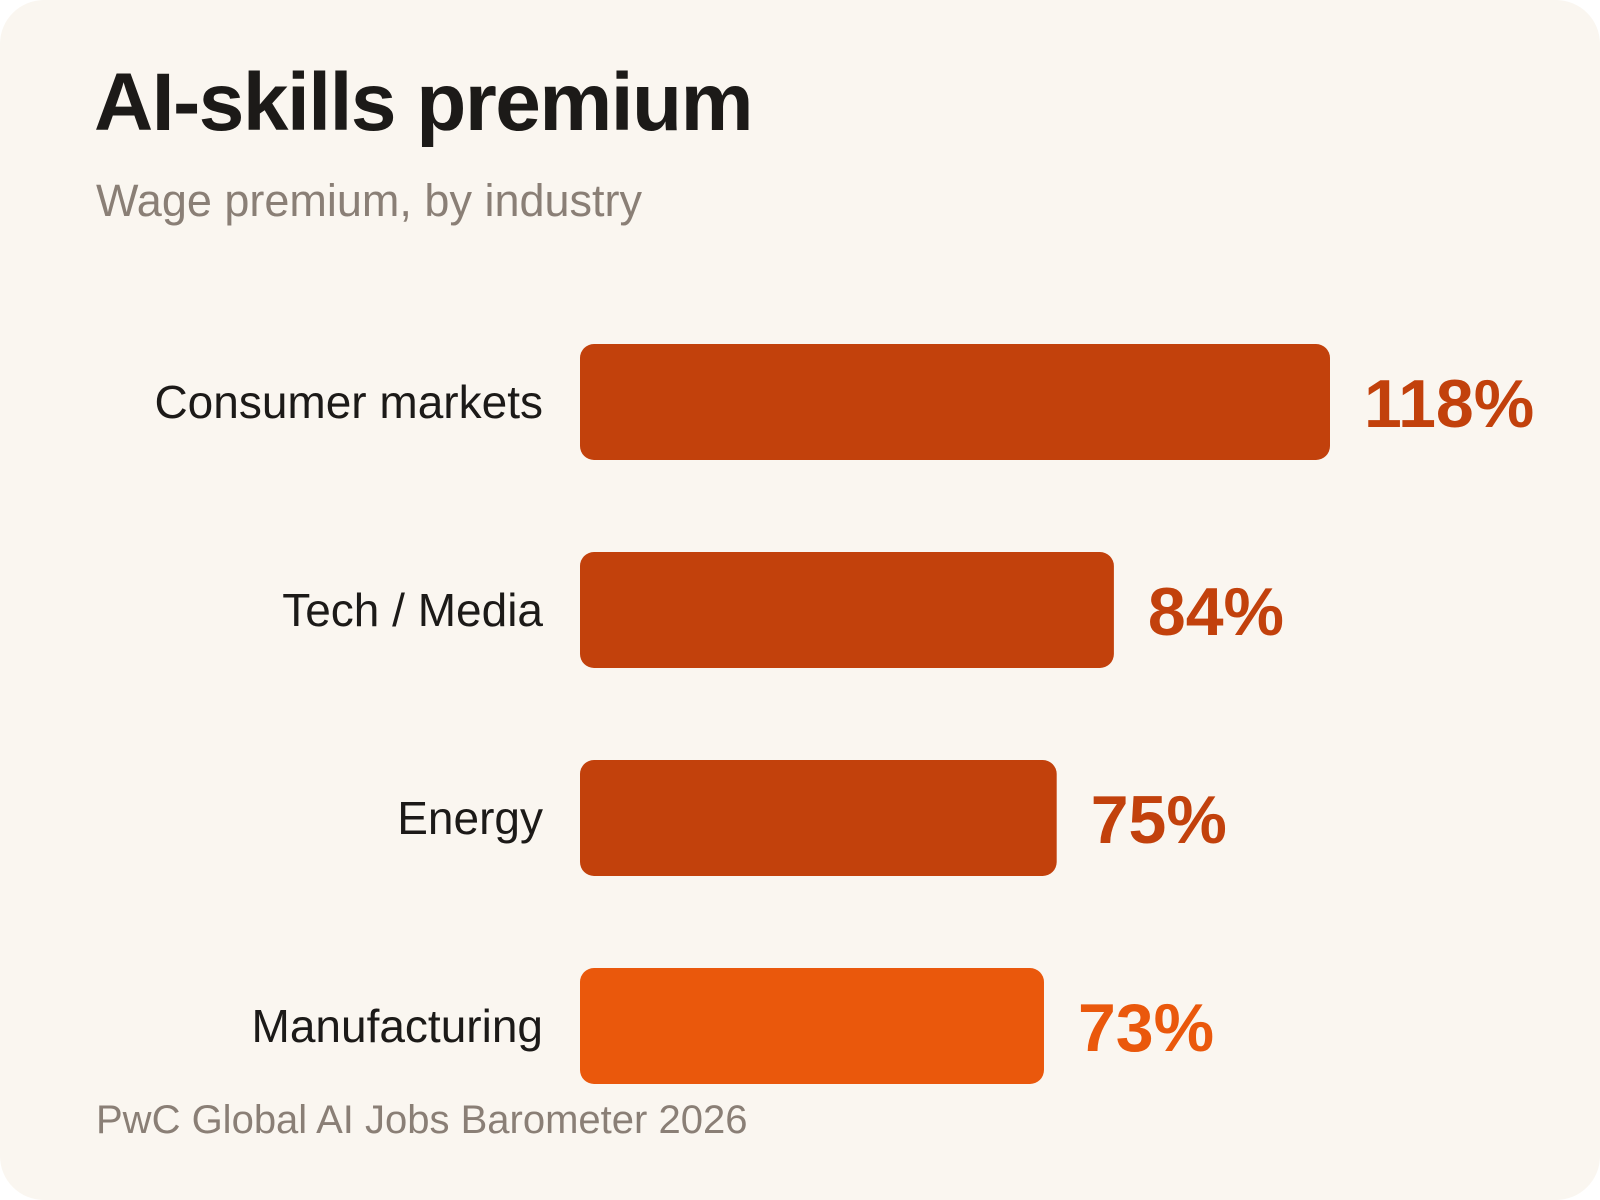 This screenshot has height=1200, width=1600. Describe the element at coordinates (818, 818) in the screenshot. I see `bar-energy` at that location.